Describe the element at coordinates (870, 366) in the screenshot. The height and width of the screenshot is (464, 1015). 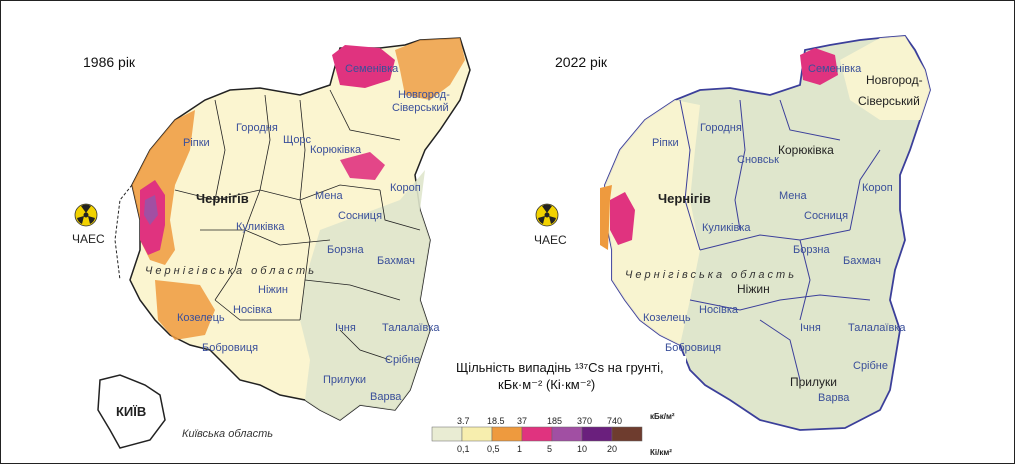
I see `city-sribne-2022: Срібне` at that location.